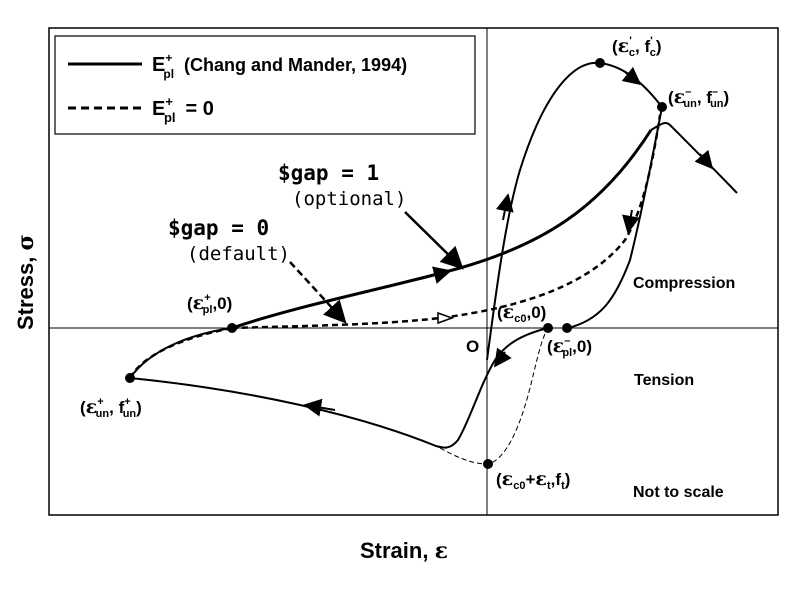 The image size is (800, 600). What do you see at coordinates (502, 357) in the screenshot?
I see `tension-arrow-down` at bounding box center [502, 357].